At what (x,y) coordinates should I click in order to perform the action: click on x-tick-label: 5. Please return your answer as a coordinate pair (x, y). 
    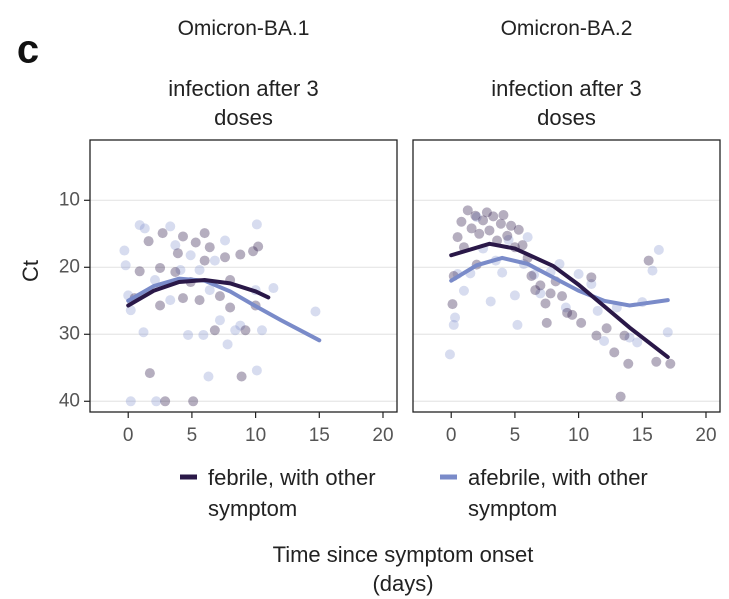
    Looking at the image, I should click on (515, 435).